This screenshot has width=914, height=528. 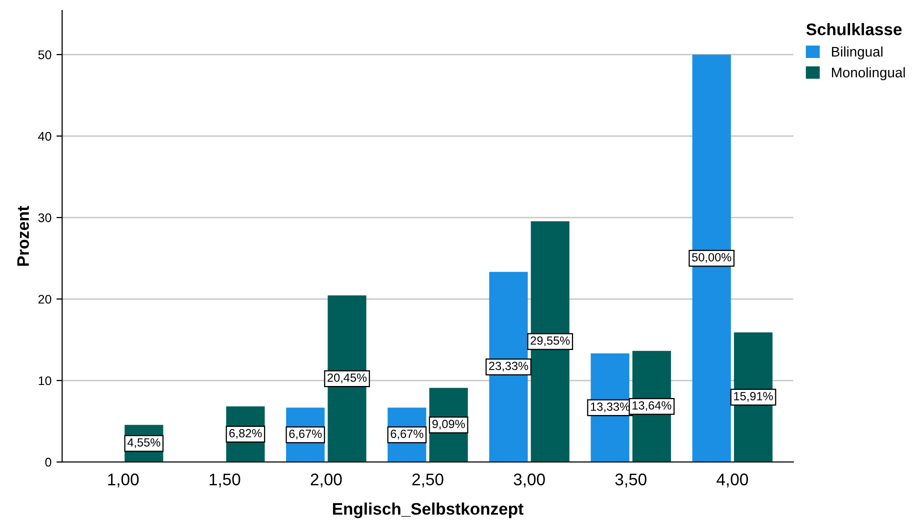 I want to click on x-axis-title: Englisch_Selbstkonzept, so click(x=428, y=510).